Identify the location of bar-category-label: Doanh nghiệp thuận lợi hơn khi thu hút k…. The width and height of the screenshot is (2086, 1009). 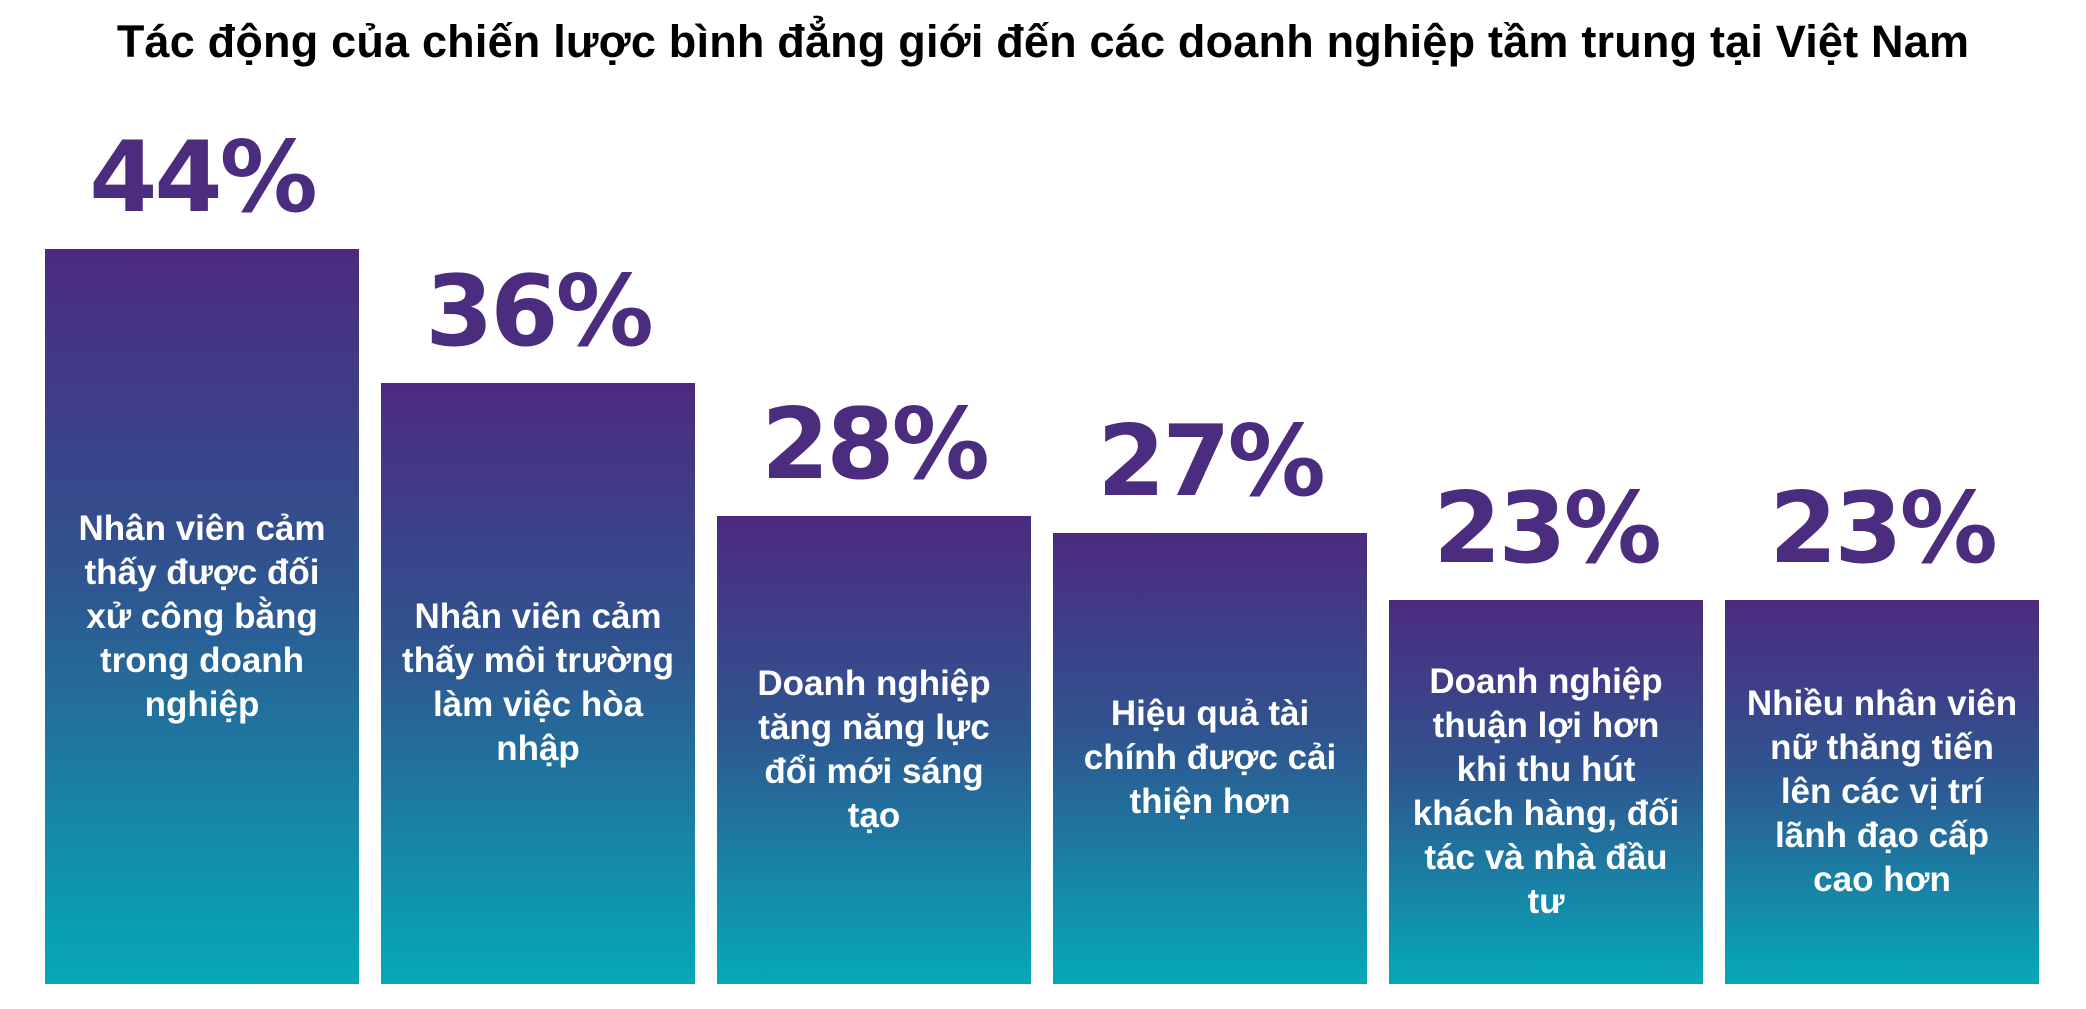
(1546, 791).